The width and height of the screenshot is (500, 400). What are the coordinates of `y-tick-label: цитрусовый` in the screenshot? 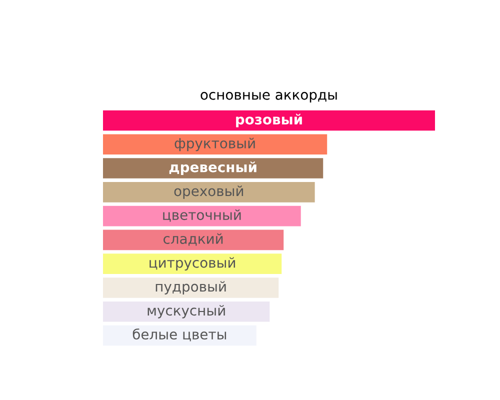 It's located at (193, 264).